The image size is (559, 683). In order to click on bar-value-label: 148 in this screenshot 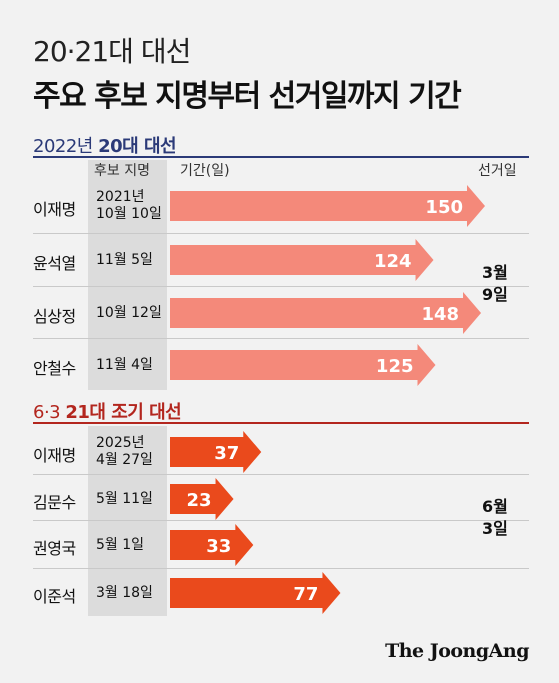, I will do `click(440, 314)`.